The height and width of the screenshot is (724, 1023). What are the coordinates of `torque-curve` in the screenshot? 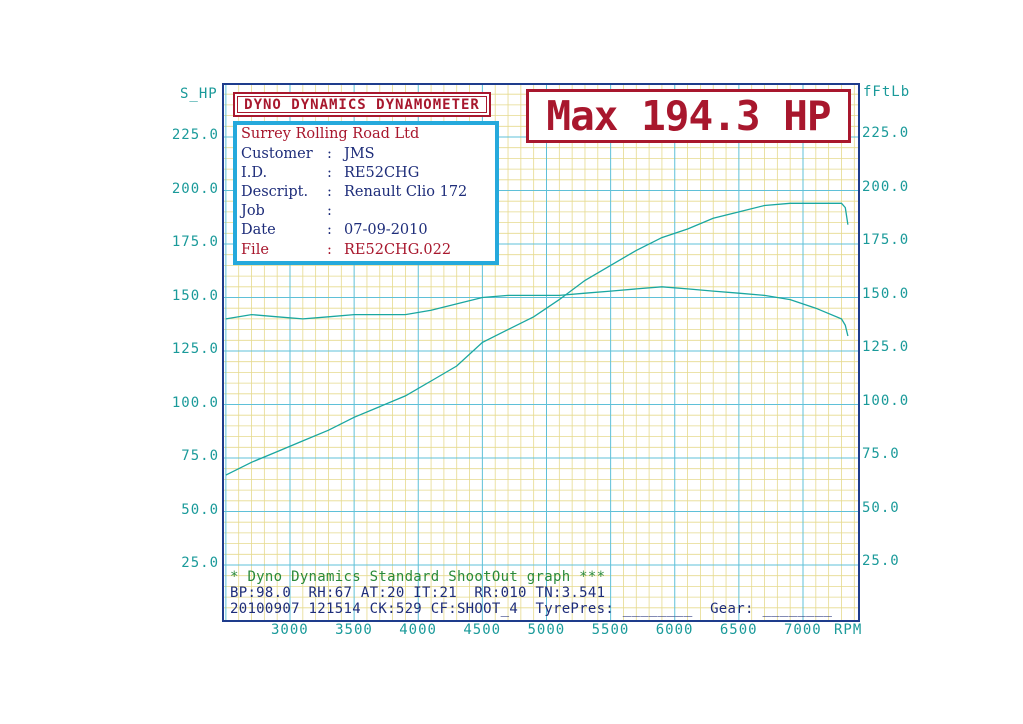 It's located at (537, 311).